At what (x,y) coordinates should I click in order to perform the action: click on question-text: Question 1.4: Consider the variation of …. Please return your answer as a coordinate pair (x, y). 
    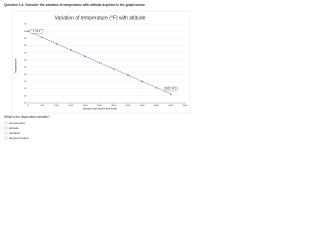
    Looking at the image, I should click on (74, 5).